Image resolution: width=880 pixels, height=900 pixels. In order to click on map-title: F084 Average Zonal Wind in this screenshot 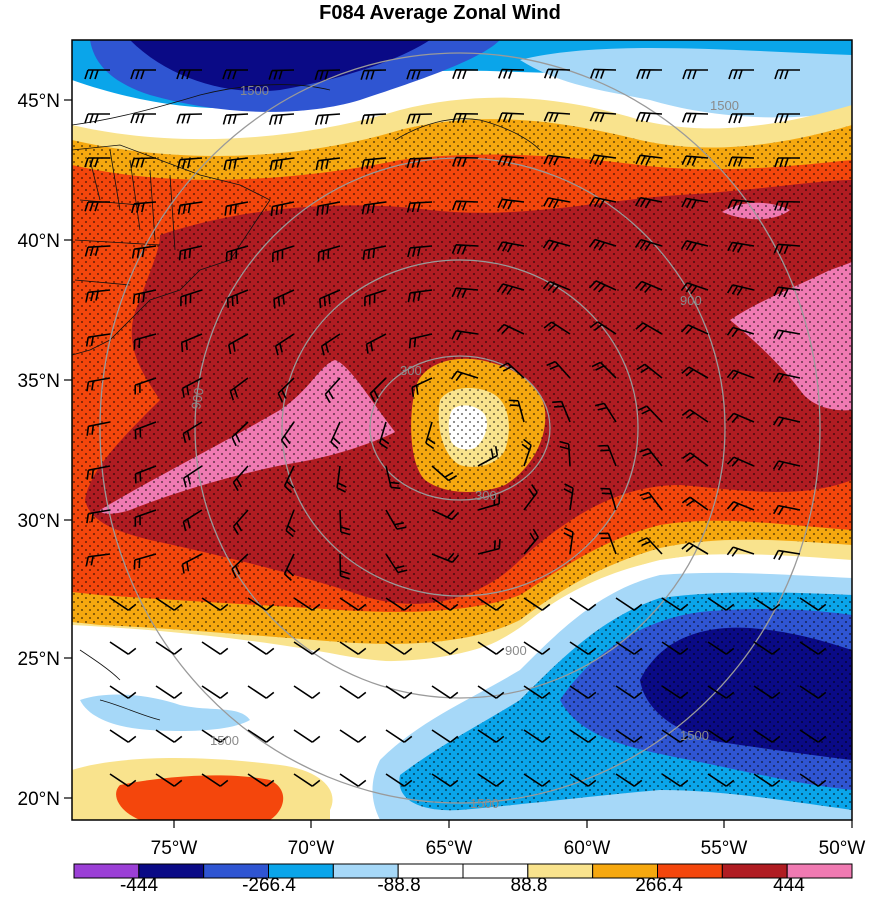, I will do `click(440, 13)`.